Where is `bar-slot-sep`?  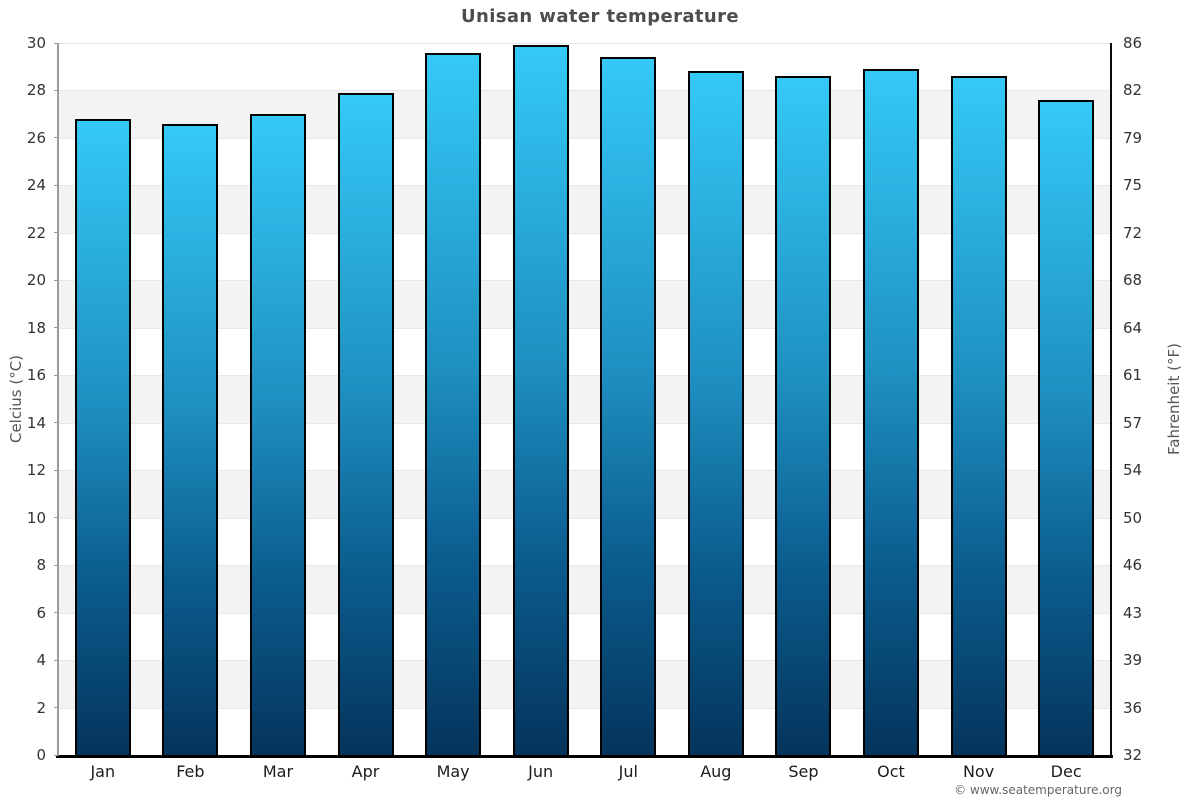
bar-slot-sep is located at coordinates (804, 399).